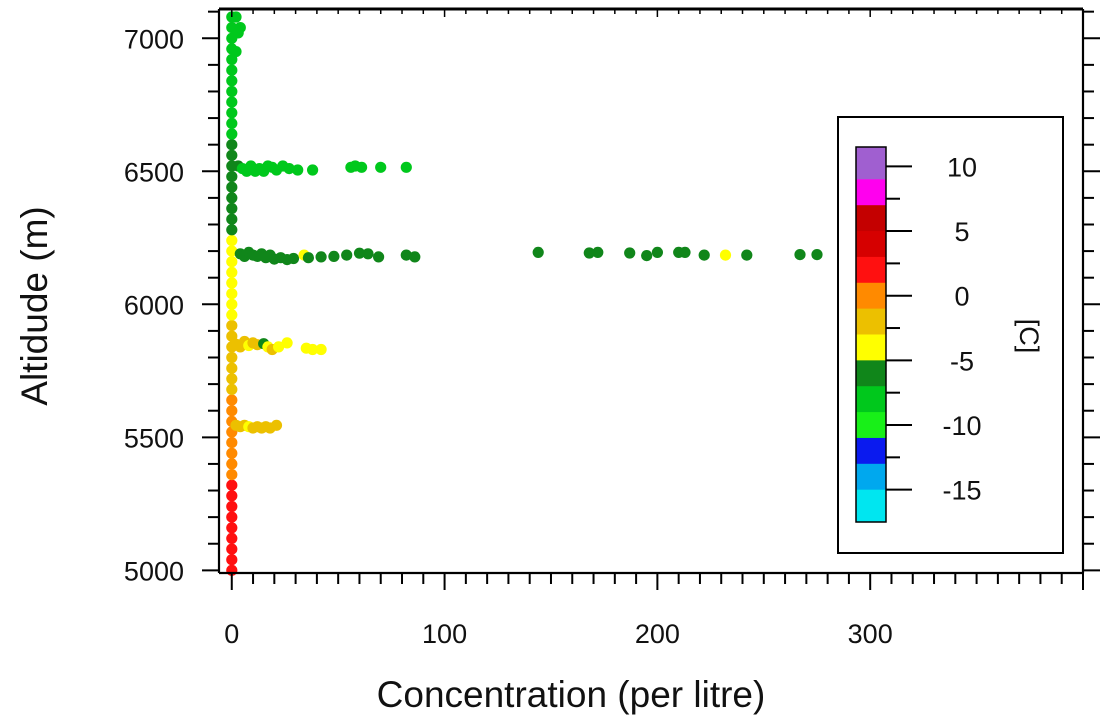 The image size is (1104, 727). Describe the element at coordinates (961, 426) in the screenshot. I see `colorbar-tick-label: -10` at that location.